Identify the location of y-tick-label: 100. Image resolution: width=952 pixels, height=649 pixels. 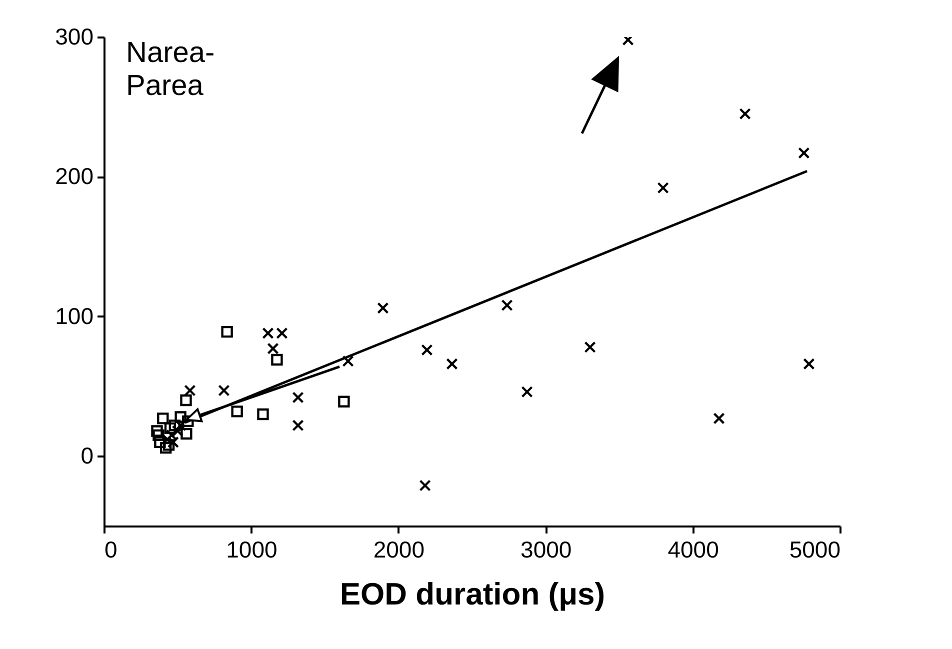
(74, 315).